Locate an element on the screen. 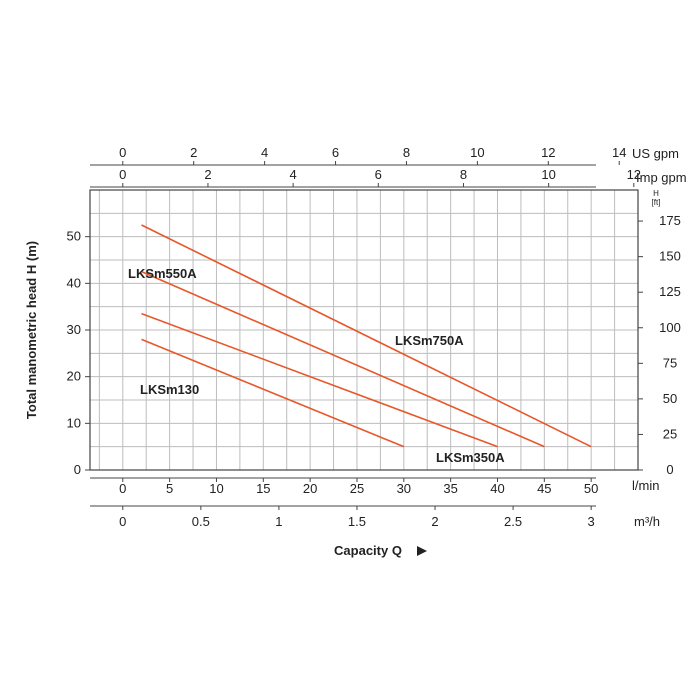 The image size is (700, 700). imp-gpm-tick-label: 0 is located at coordinates (122, 174).